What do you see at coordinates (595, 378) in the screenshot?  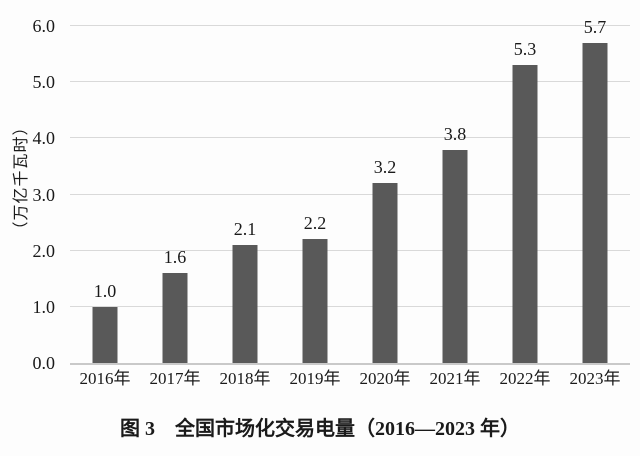 I see `x-axis-label: 2023年` at bounding box center [595, 378].